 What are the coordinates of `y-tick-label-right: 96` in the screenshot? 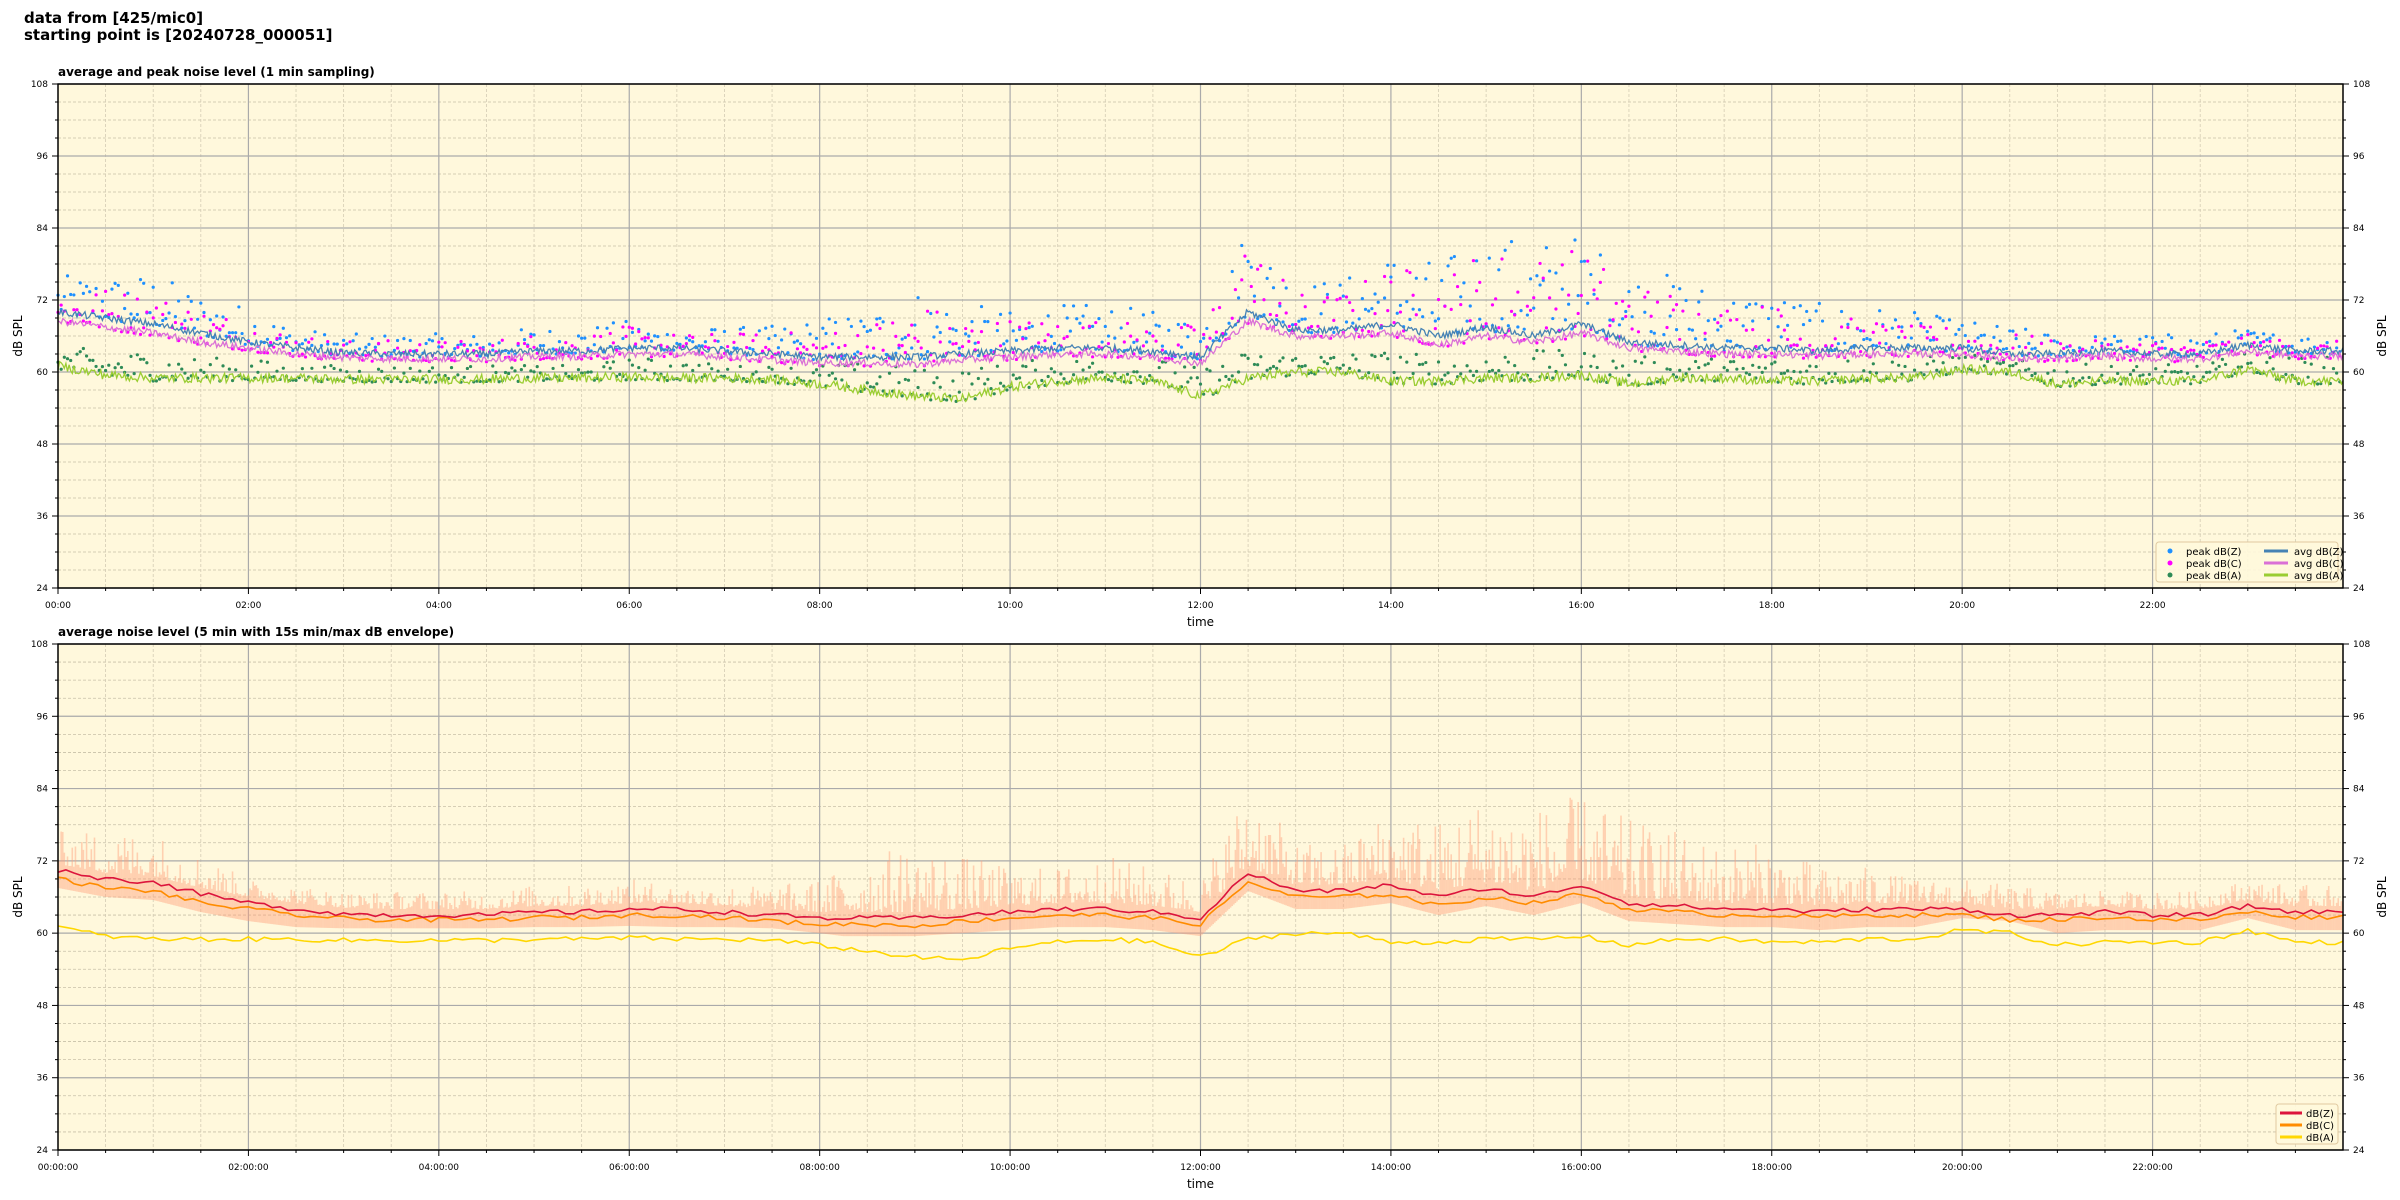 It's located at (2359, 717).